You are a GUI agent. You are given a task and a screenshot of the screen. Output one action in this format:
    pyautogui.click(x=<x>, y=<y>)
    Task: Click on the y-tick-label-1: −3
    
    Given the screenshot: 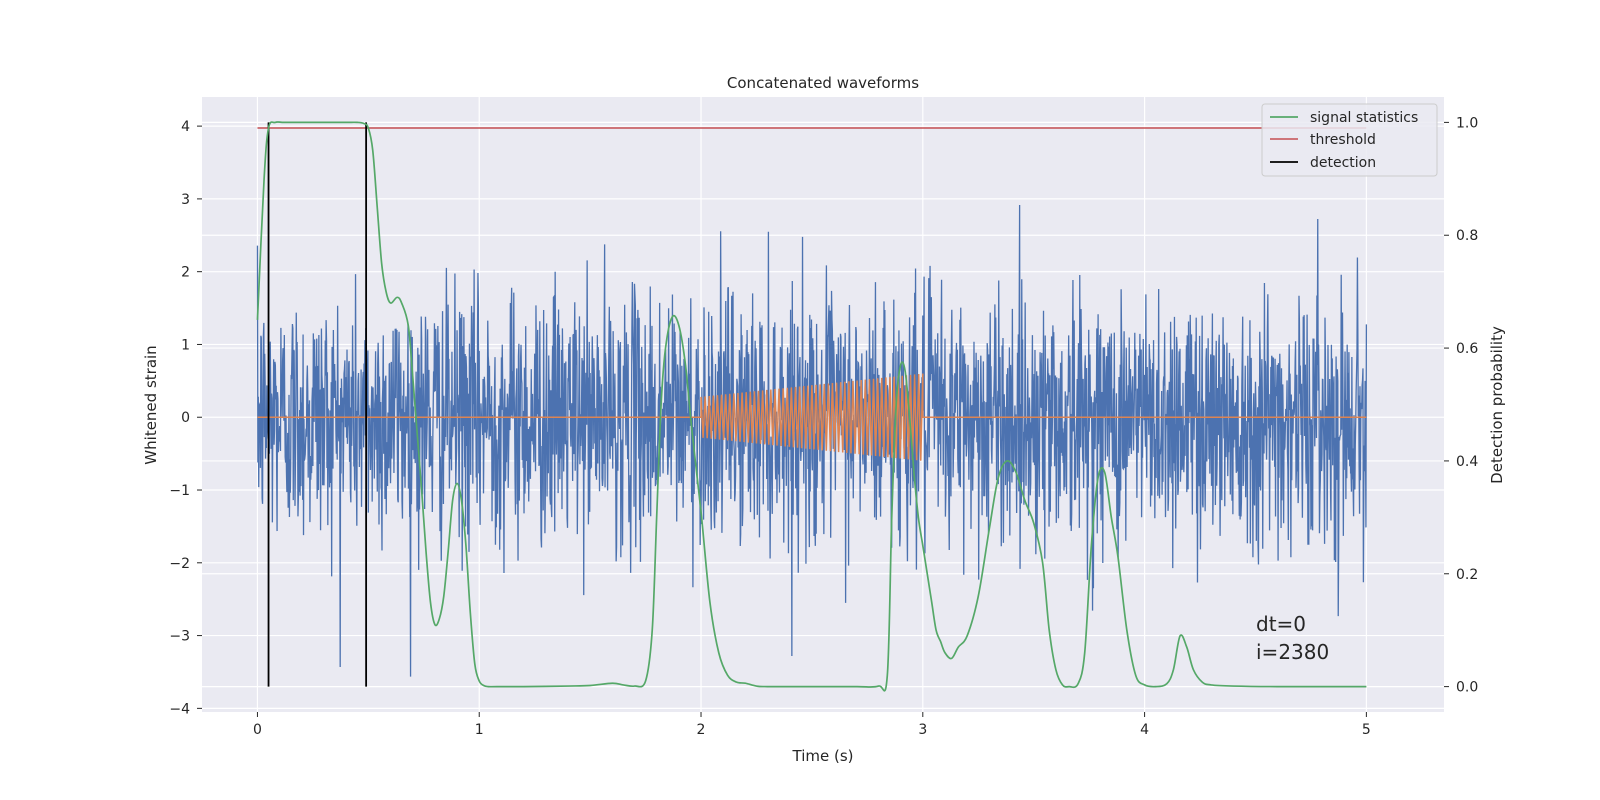 What is the action you would take?
    pyautogui.click(x=179, y=637)
    